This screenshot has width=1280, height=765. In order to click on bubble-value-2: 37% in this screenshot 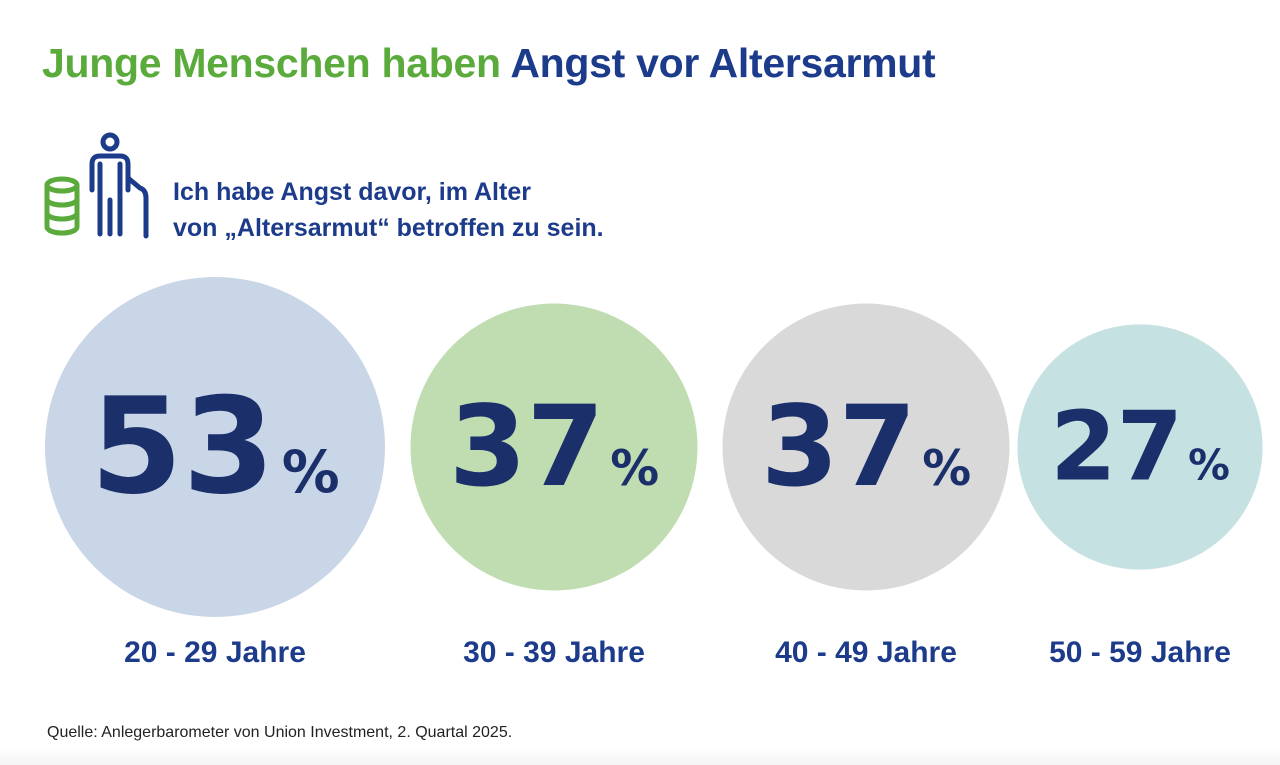, I will do `click(554, 447)`.